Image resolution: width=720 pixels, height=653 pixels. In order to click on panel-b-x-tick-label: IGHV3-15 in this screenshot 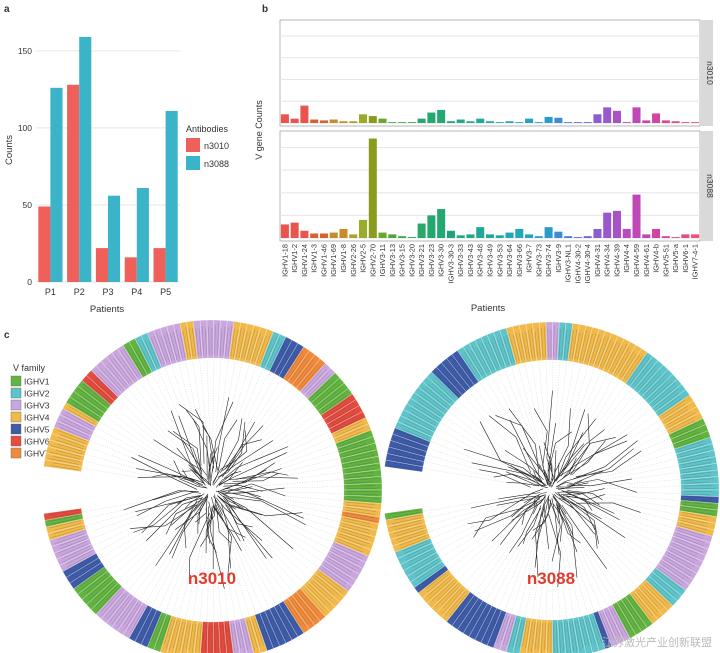, I will do `click(402, 260)`.